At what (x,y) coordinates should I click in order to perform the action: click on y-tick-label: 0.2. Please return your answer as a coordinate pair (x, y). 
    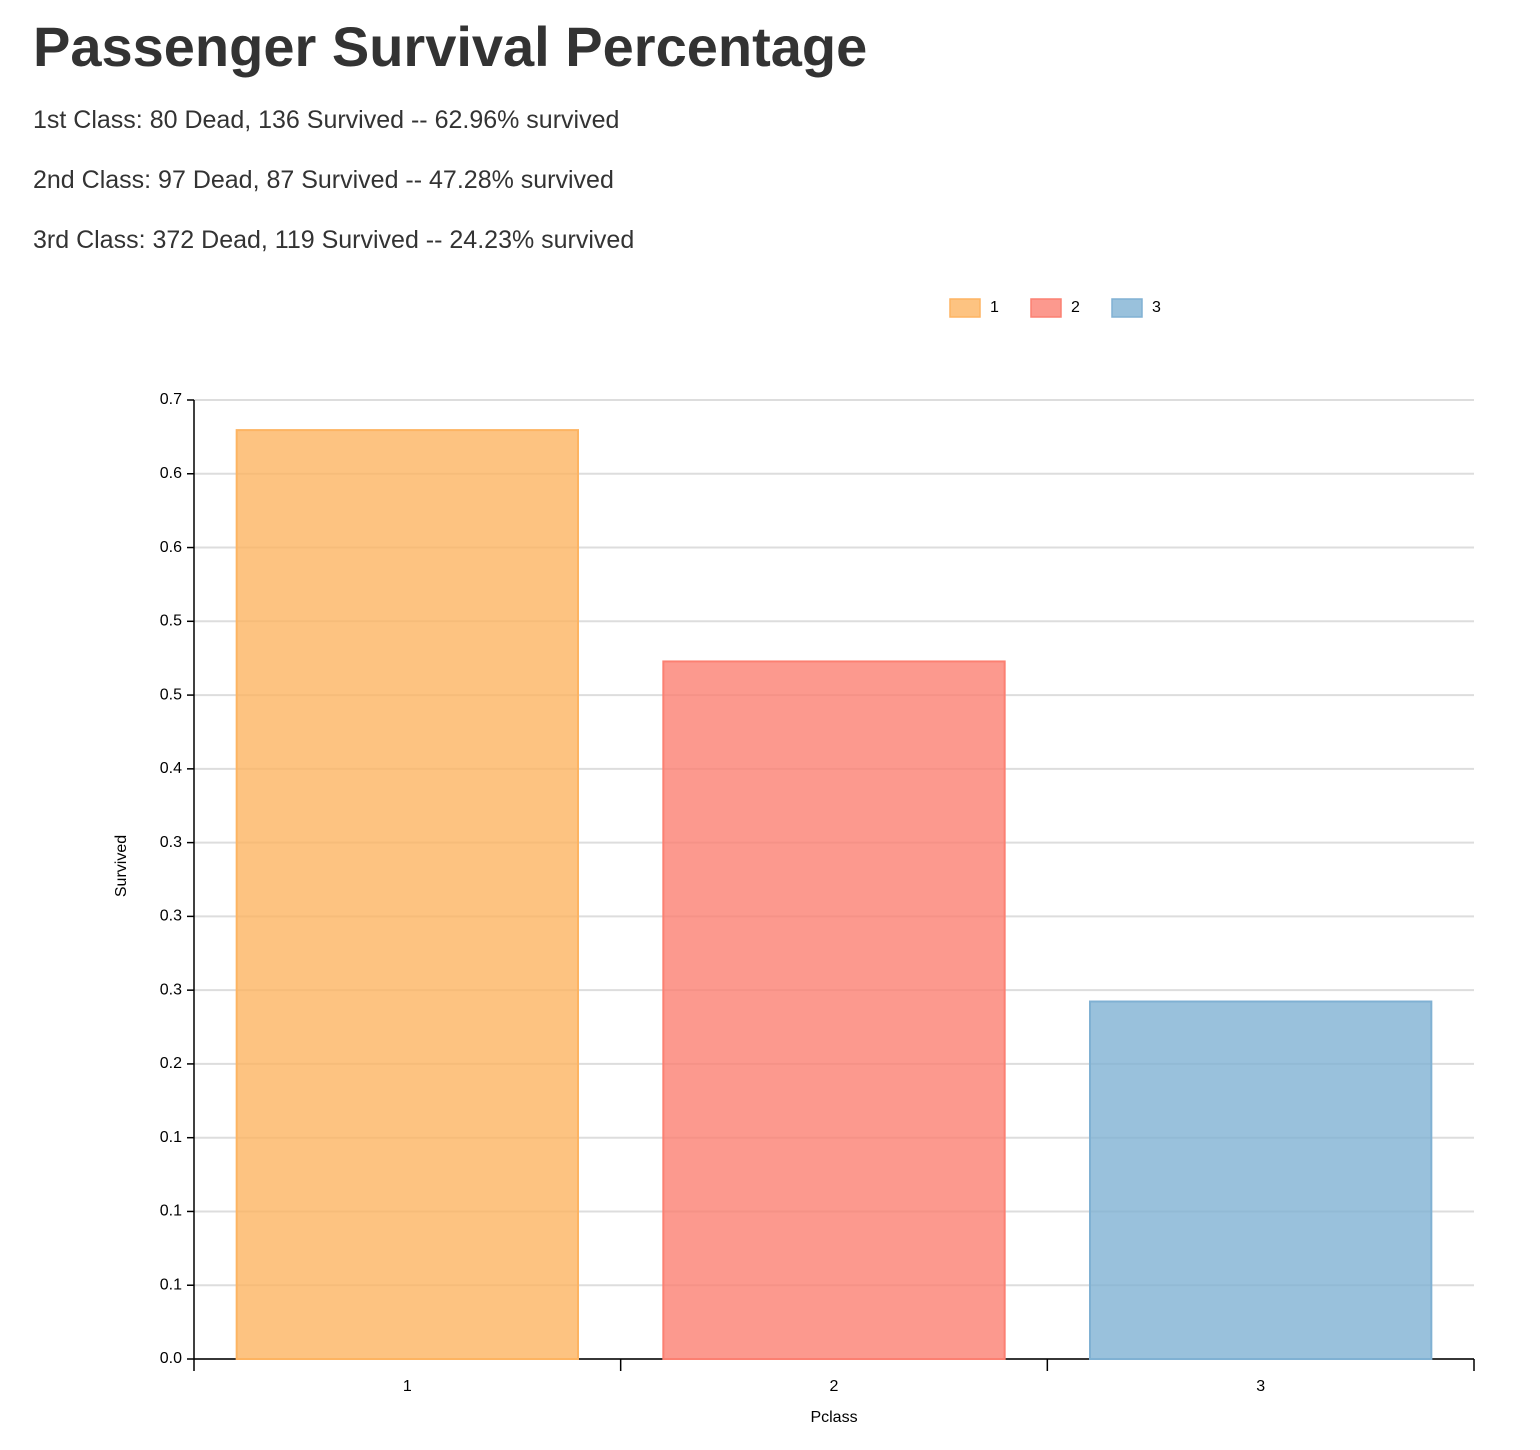
    Looking at the image, I should click on (171, 1063).